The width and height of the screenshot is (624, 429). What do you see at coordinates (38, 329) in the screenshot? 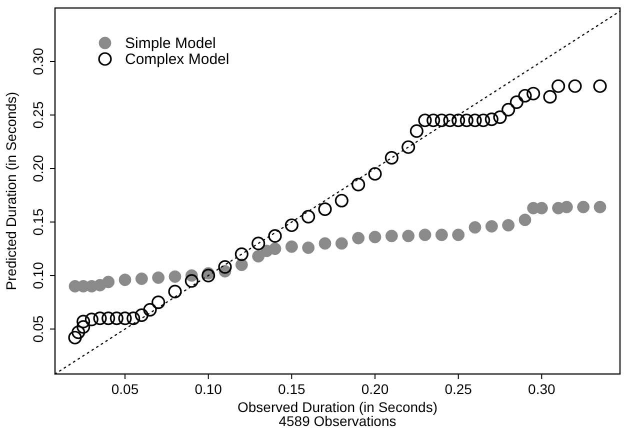
I see `y-tick-label: 0.05` at bounding box center [38, 329].